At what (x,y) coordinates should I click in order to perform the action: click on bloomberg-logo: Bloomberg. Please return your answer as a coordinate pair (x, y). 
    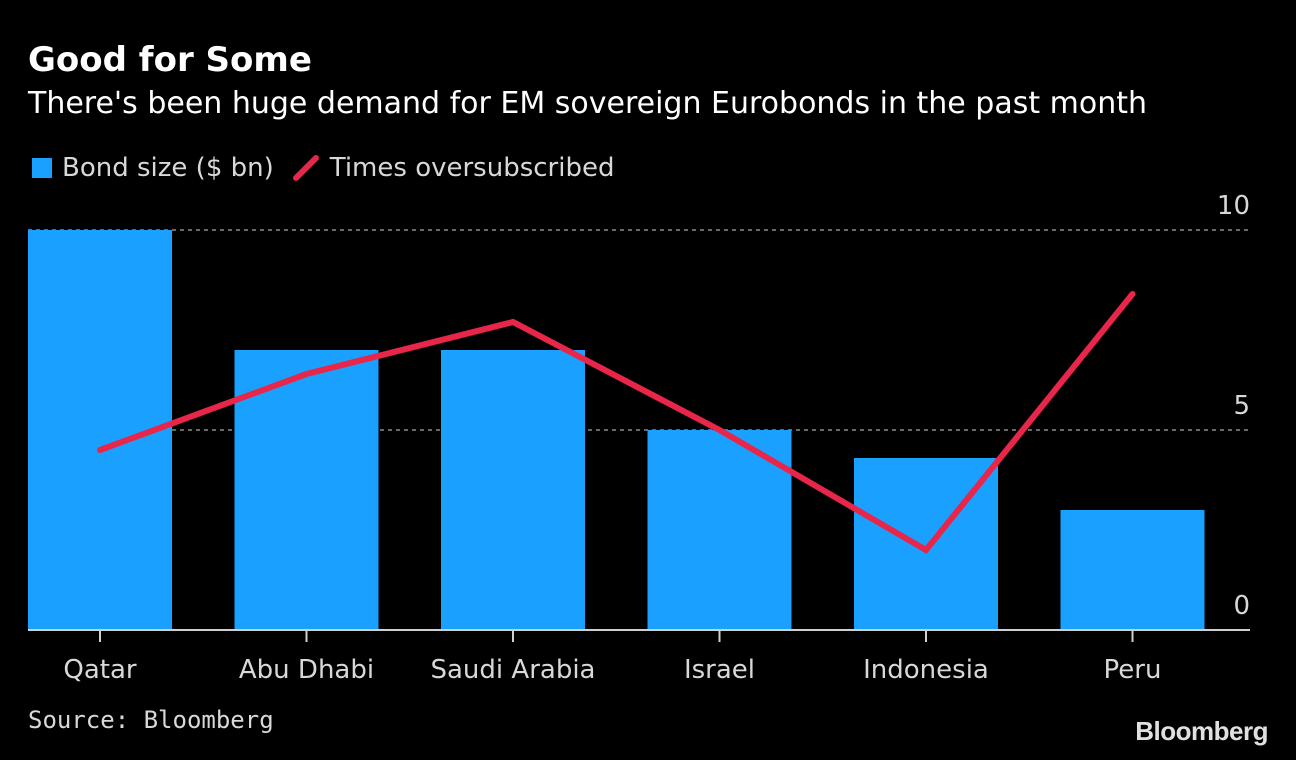
    Looking at the image, I should click on (1201, 731).